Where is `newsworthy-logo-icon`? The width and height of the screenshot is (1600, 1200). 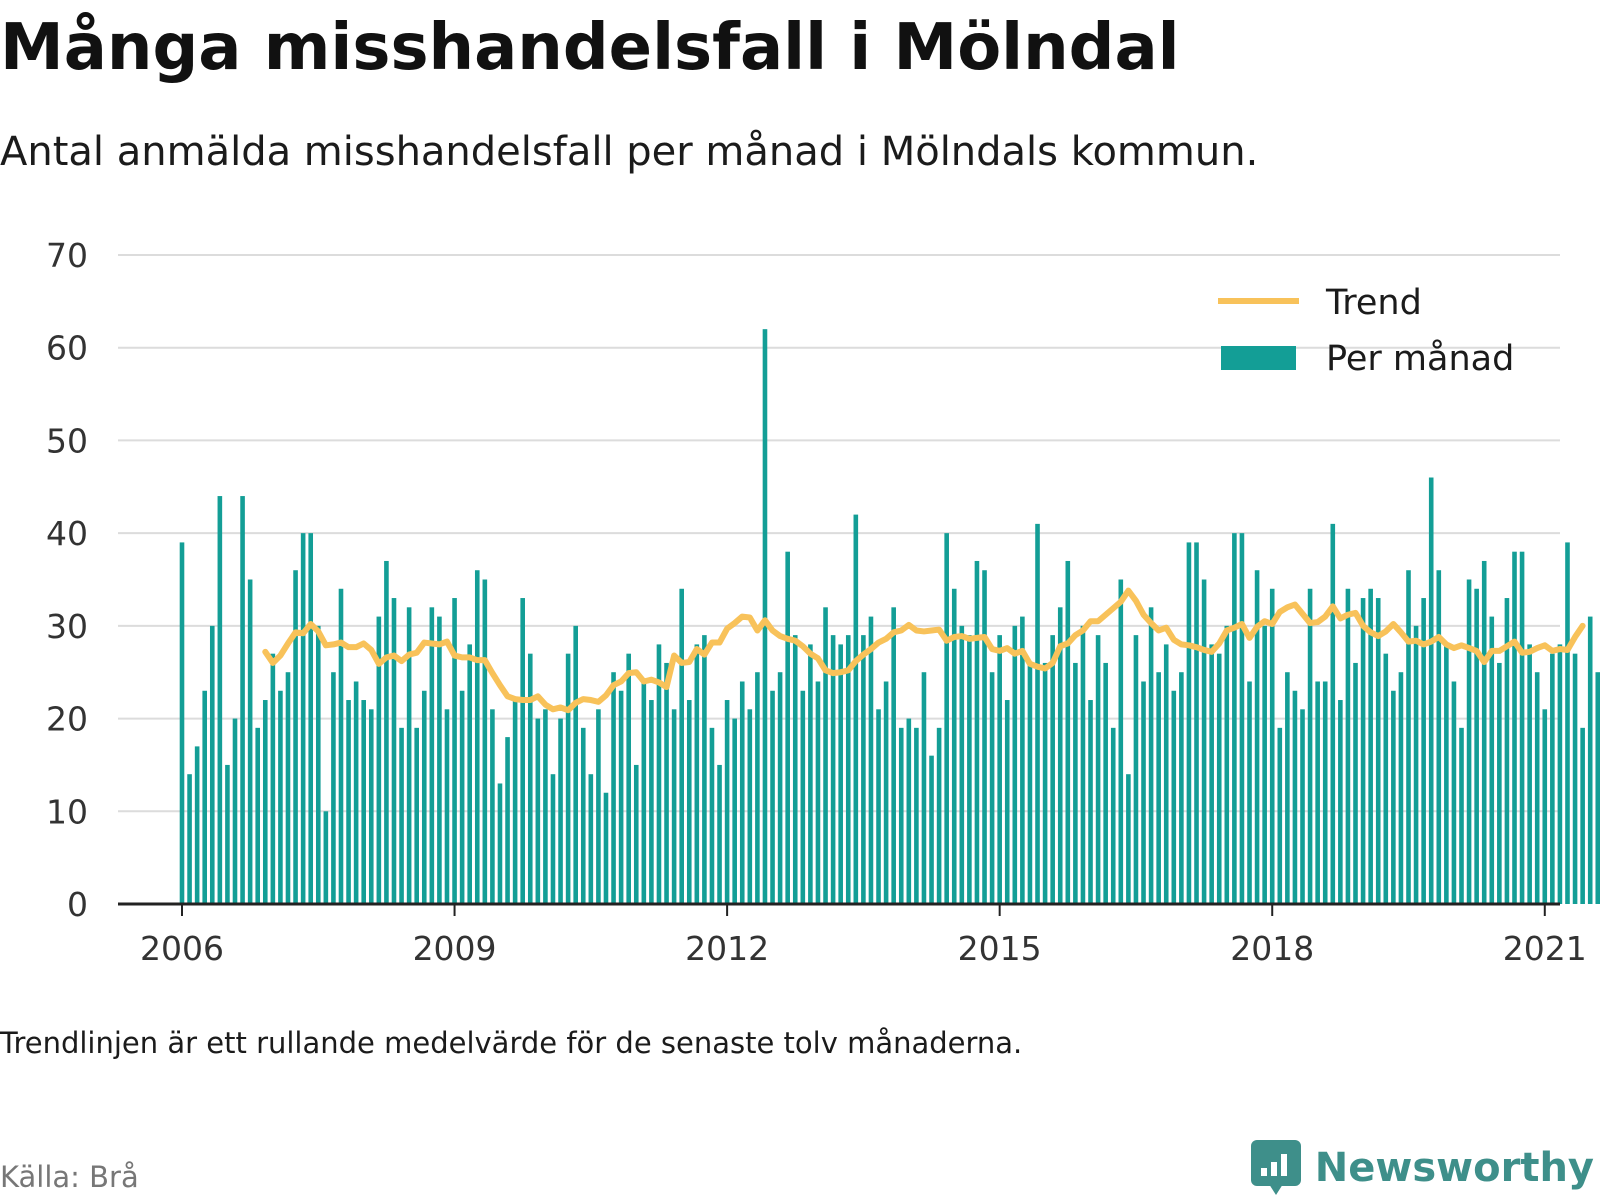
newsworthy-logo-icon is located at coordinates (1275, 1167).